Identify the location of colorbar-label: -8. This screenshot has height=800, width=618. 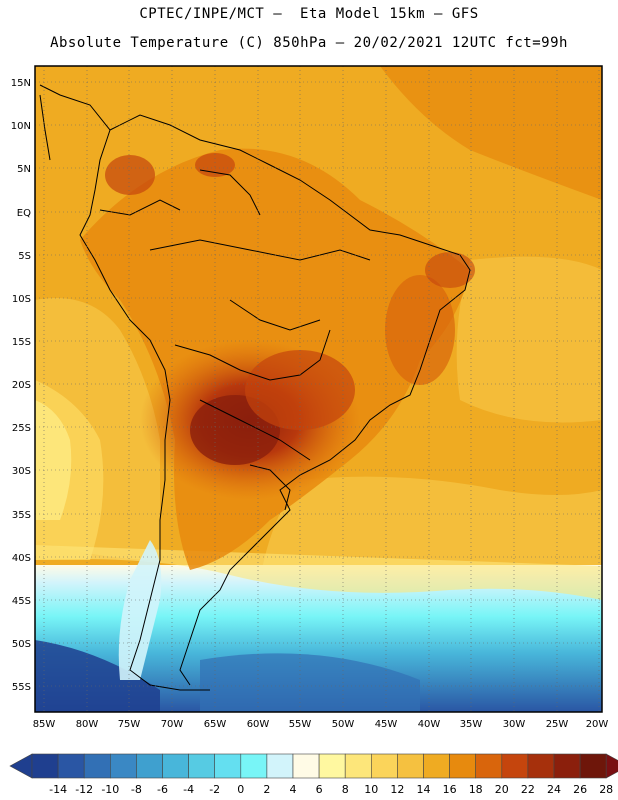
(136, 789).